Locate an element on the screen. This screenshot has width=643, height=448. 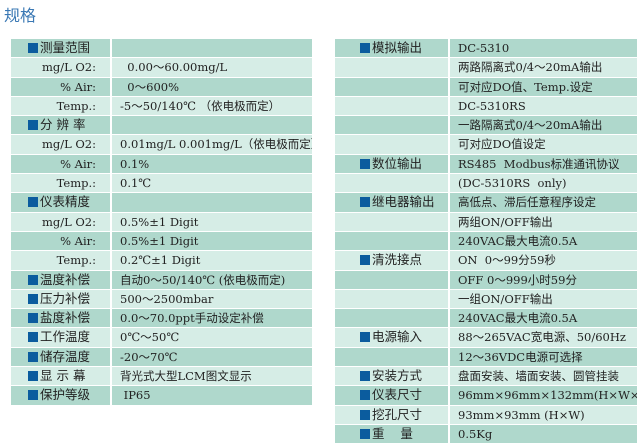
spec-label: 挖孔尺寸 is located at coordinates (392, 414).